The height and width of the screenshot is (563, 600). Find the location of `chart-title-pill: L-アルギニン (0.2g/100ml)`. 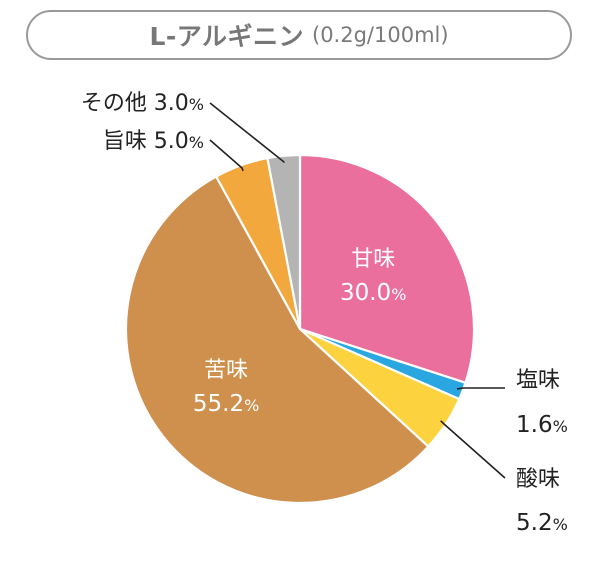

chart-title-pill: L-アルギニン (0.2g/100ml) is located at coordinates (299, 35).